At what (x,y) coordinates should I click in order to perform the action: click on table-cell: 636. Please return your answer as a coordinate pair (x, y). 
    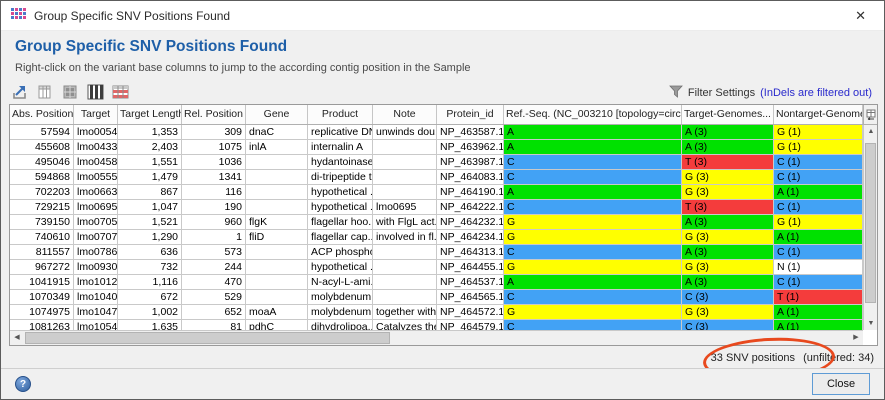
    Looking at the image, I should click on (150, 252).